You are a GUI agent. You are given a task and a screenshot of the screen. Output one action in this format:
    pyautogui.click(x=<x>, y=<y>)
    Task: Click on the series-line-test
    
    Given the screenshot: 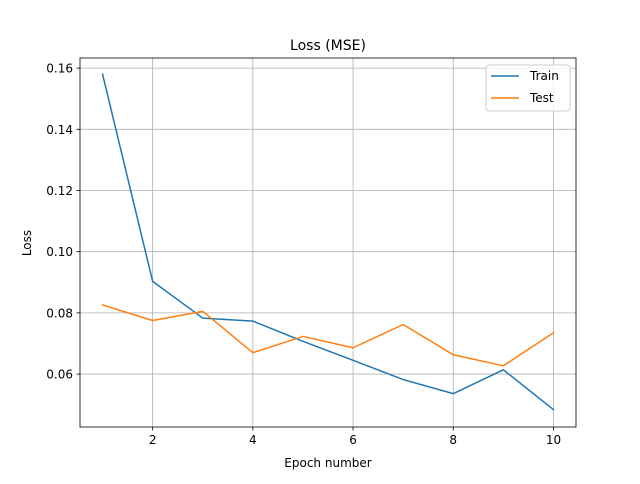 What is the action you would take?
    pyautogui.click(x=328, y=335)
    